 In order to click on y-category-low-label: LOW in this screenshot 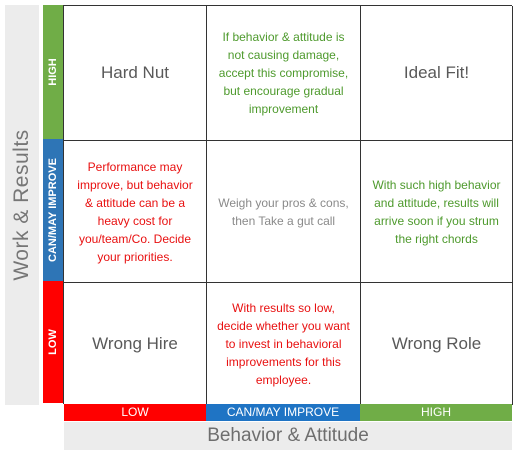, I will do `click(53, 342)`.